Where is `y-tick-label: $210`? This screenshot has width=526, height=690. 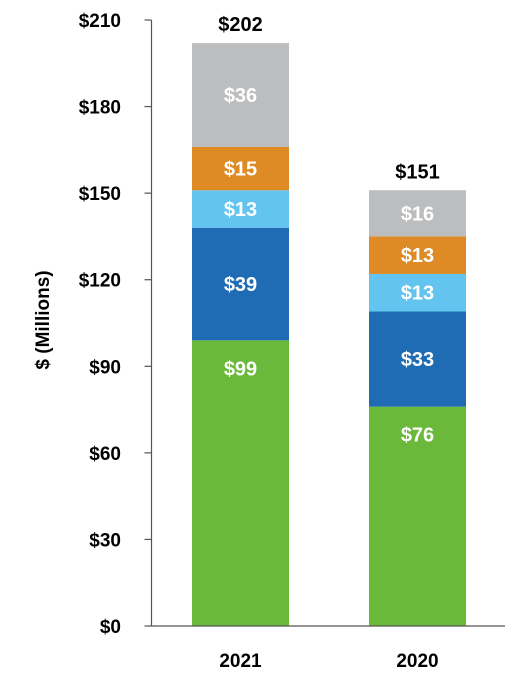
y-tick-label: $210 is located at coordinates (100, 21).